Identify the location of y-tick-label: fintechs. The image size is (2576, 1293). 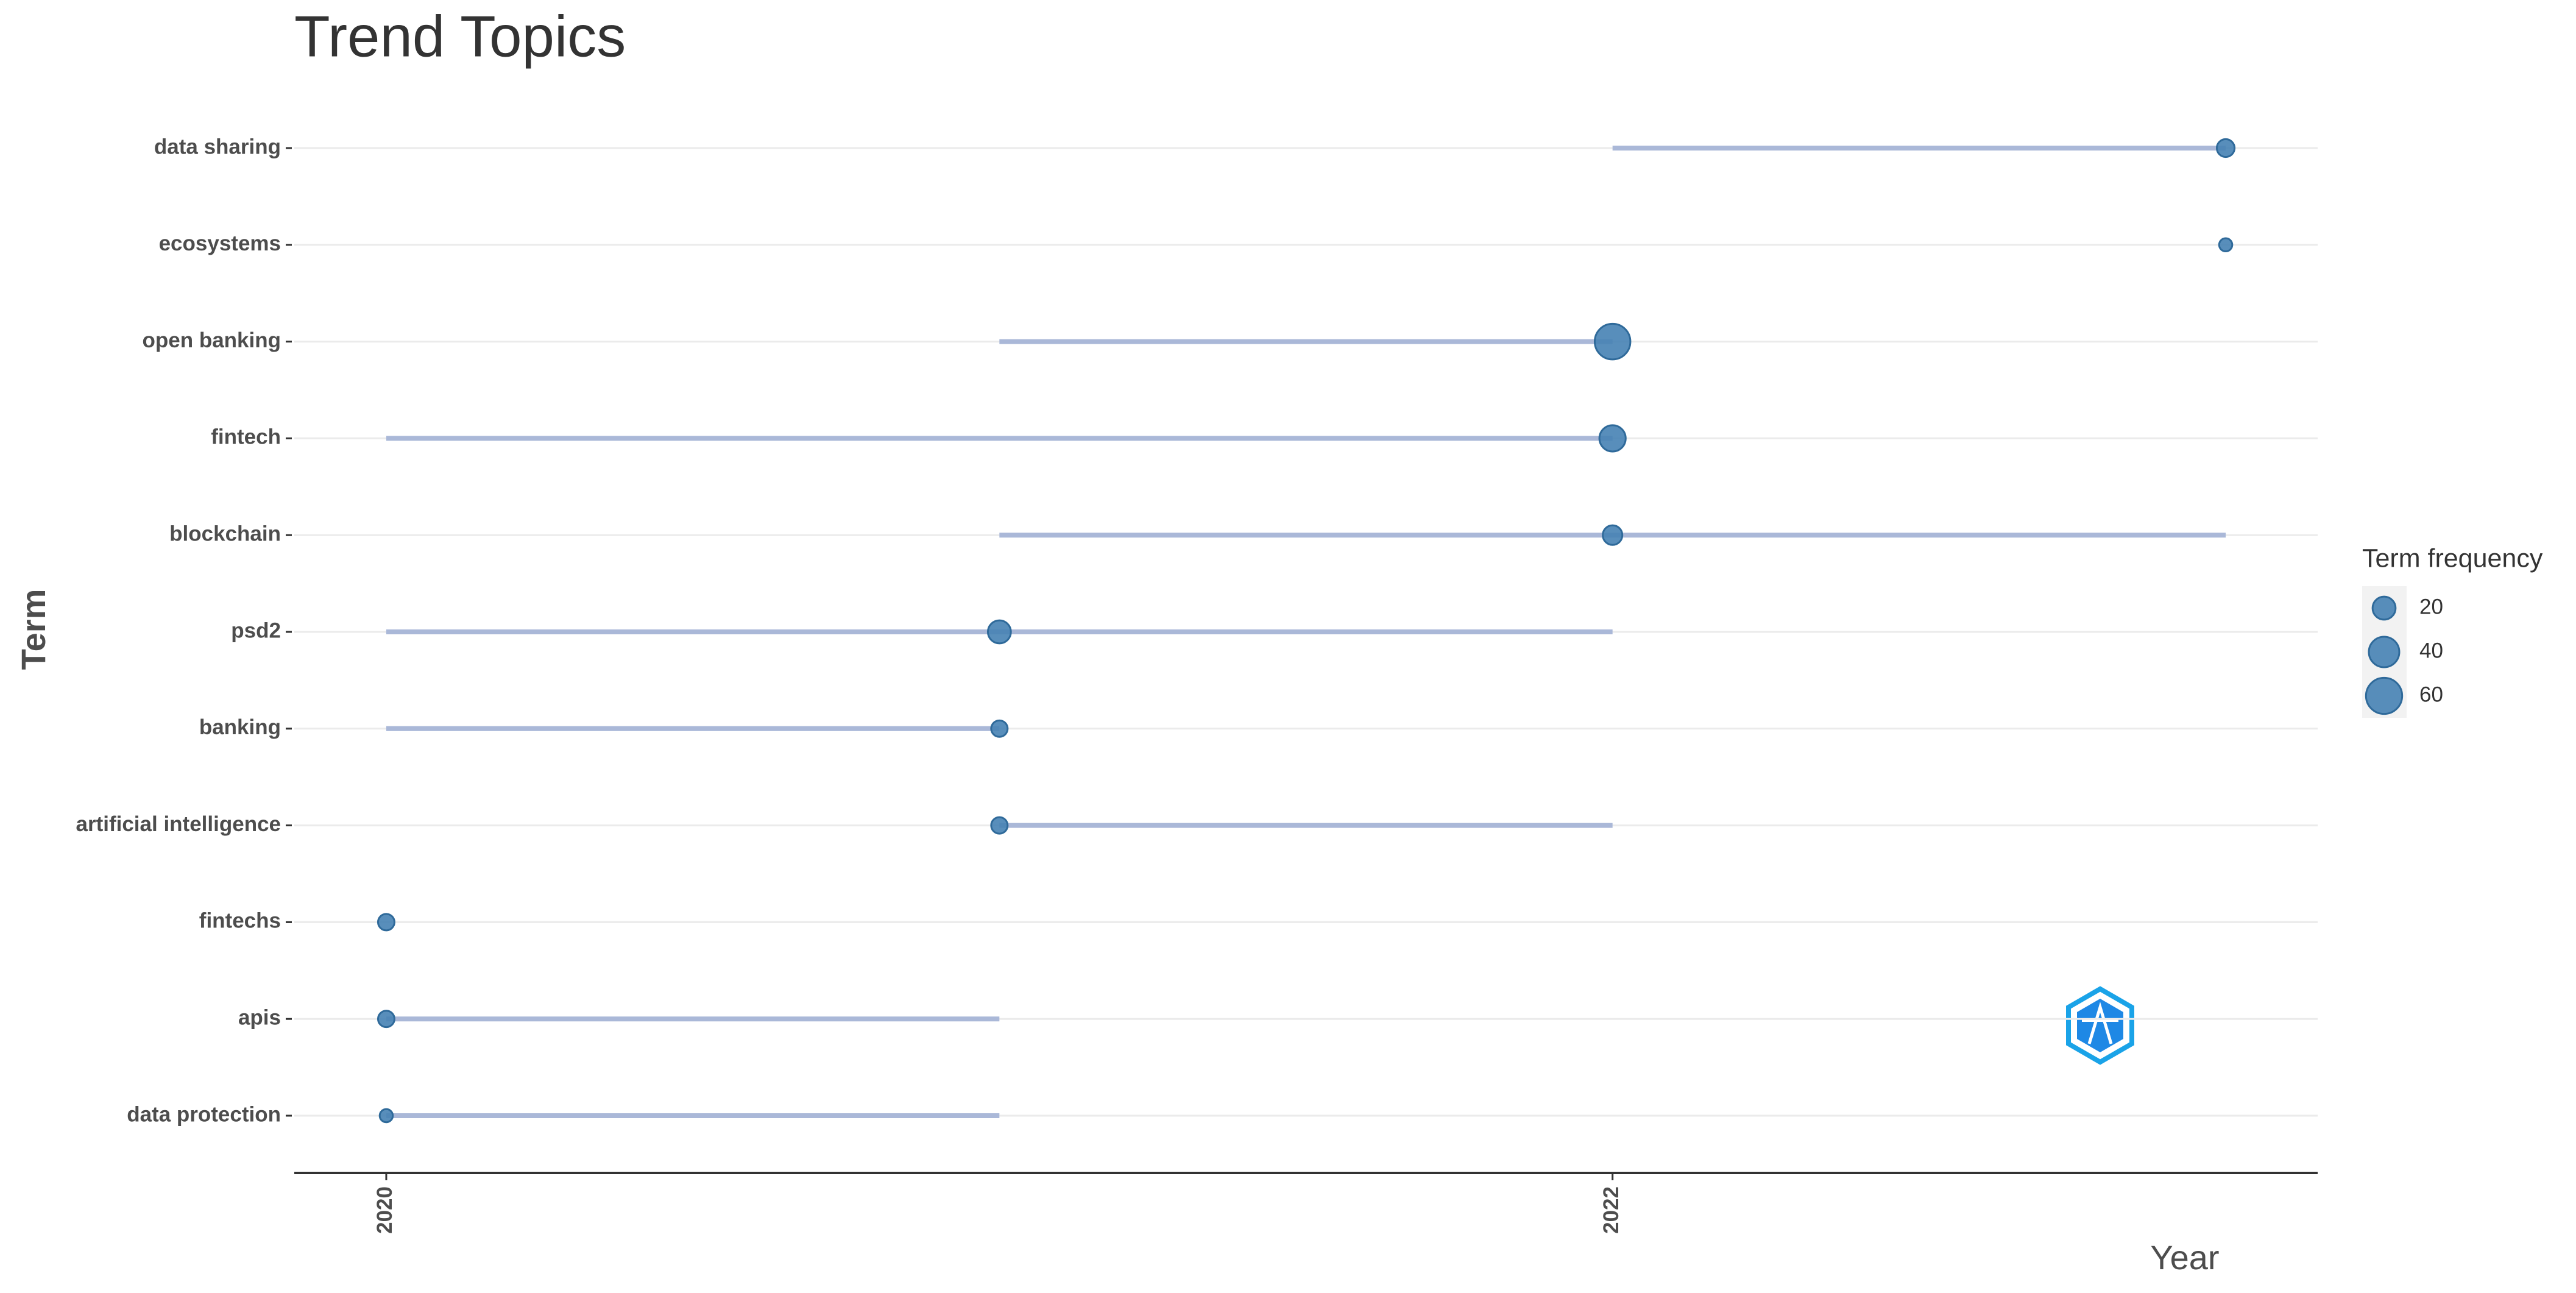
(240, 921).